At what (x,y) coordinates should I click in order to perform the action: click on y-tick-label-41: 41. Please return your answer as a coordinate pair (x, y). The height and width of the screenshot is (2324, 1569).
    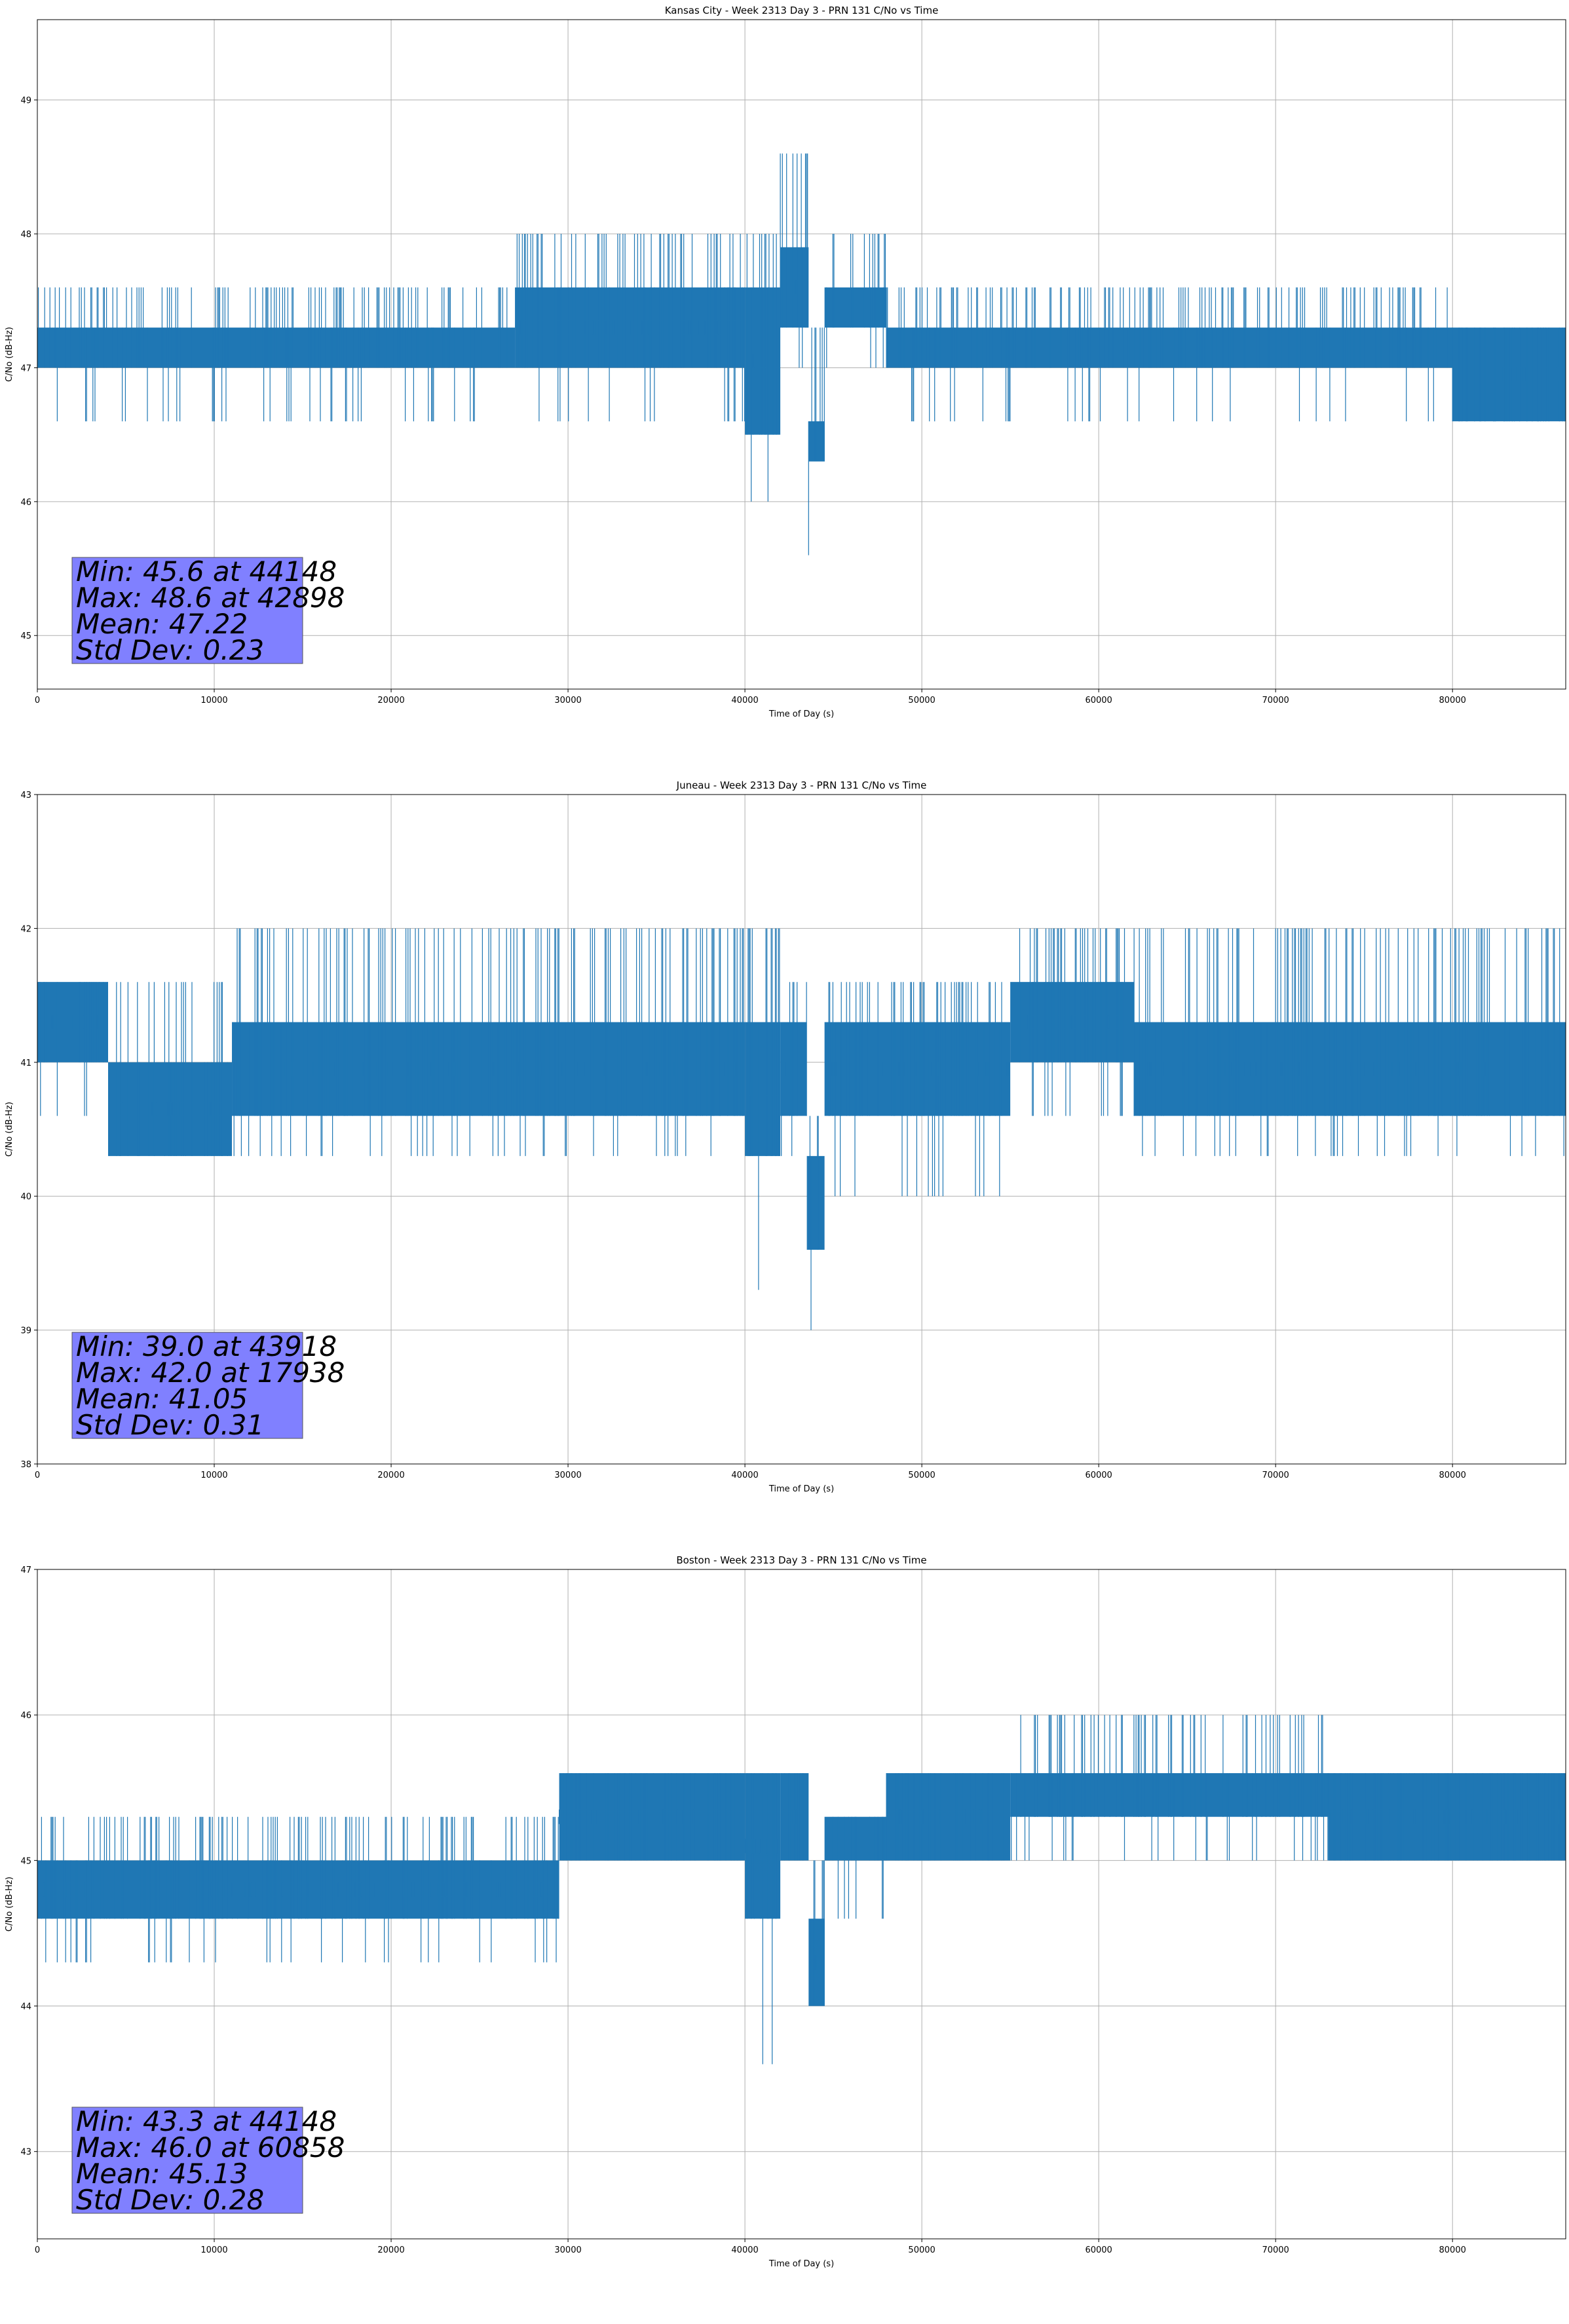
    Looking at the image, I should click on (25, 1063).